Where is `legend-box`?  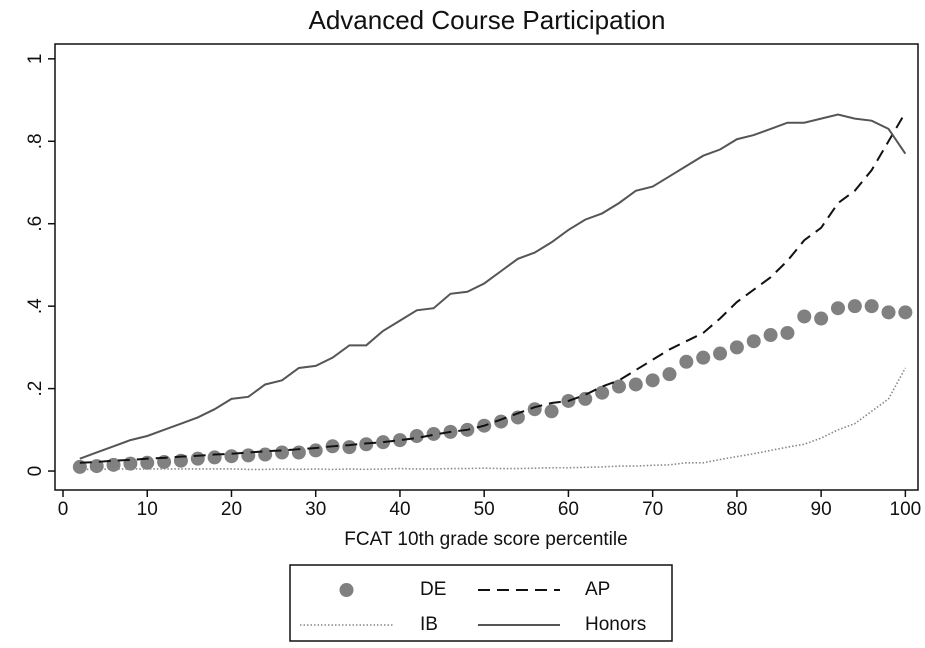 legend-box is located at coordinates (481, 603).